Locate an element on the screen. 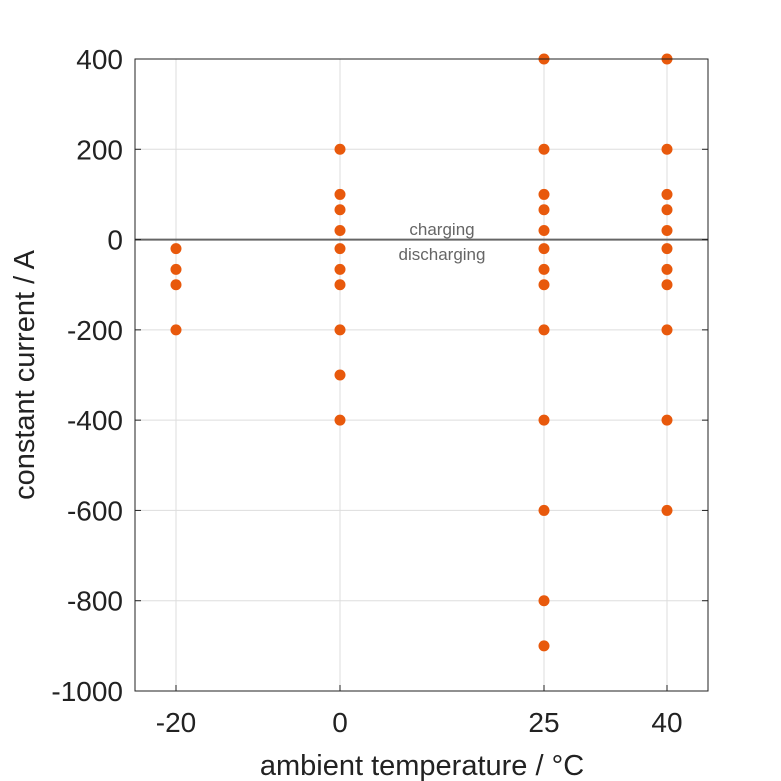  x-tick-label: 0 is located at coordinates (340, 722).